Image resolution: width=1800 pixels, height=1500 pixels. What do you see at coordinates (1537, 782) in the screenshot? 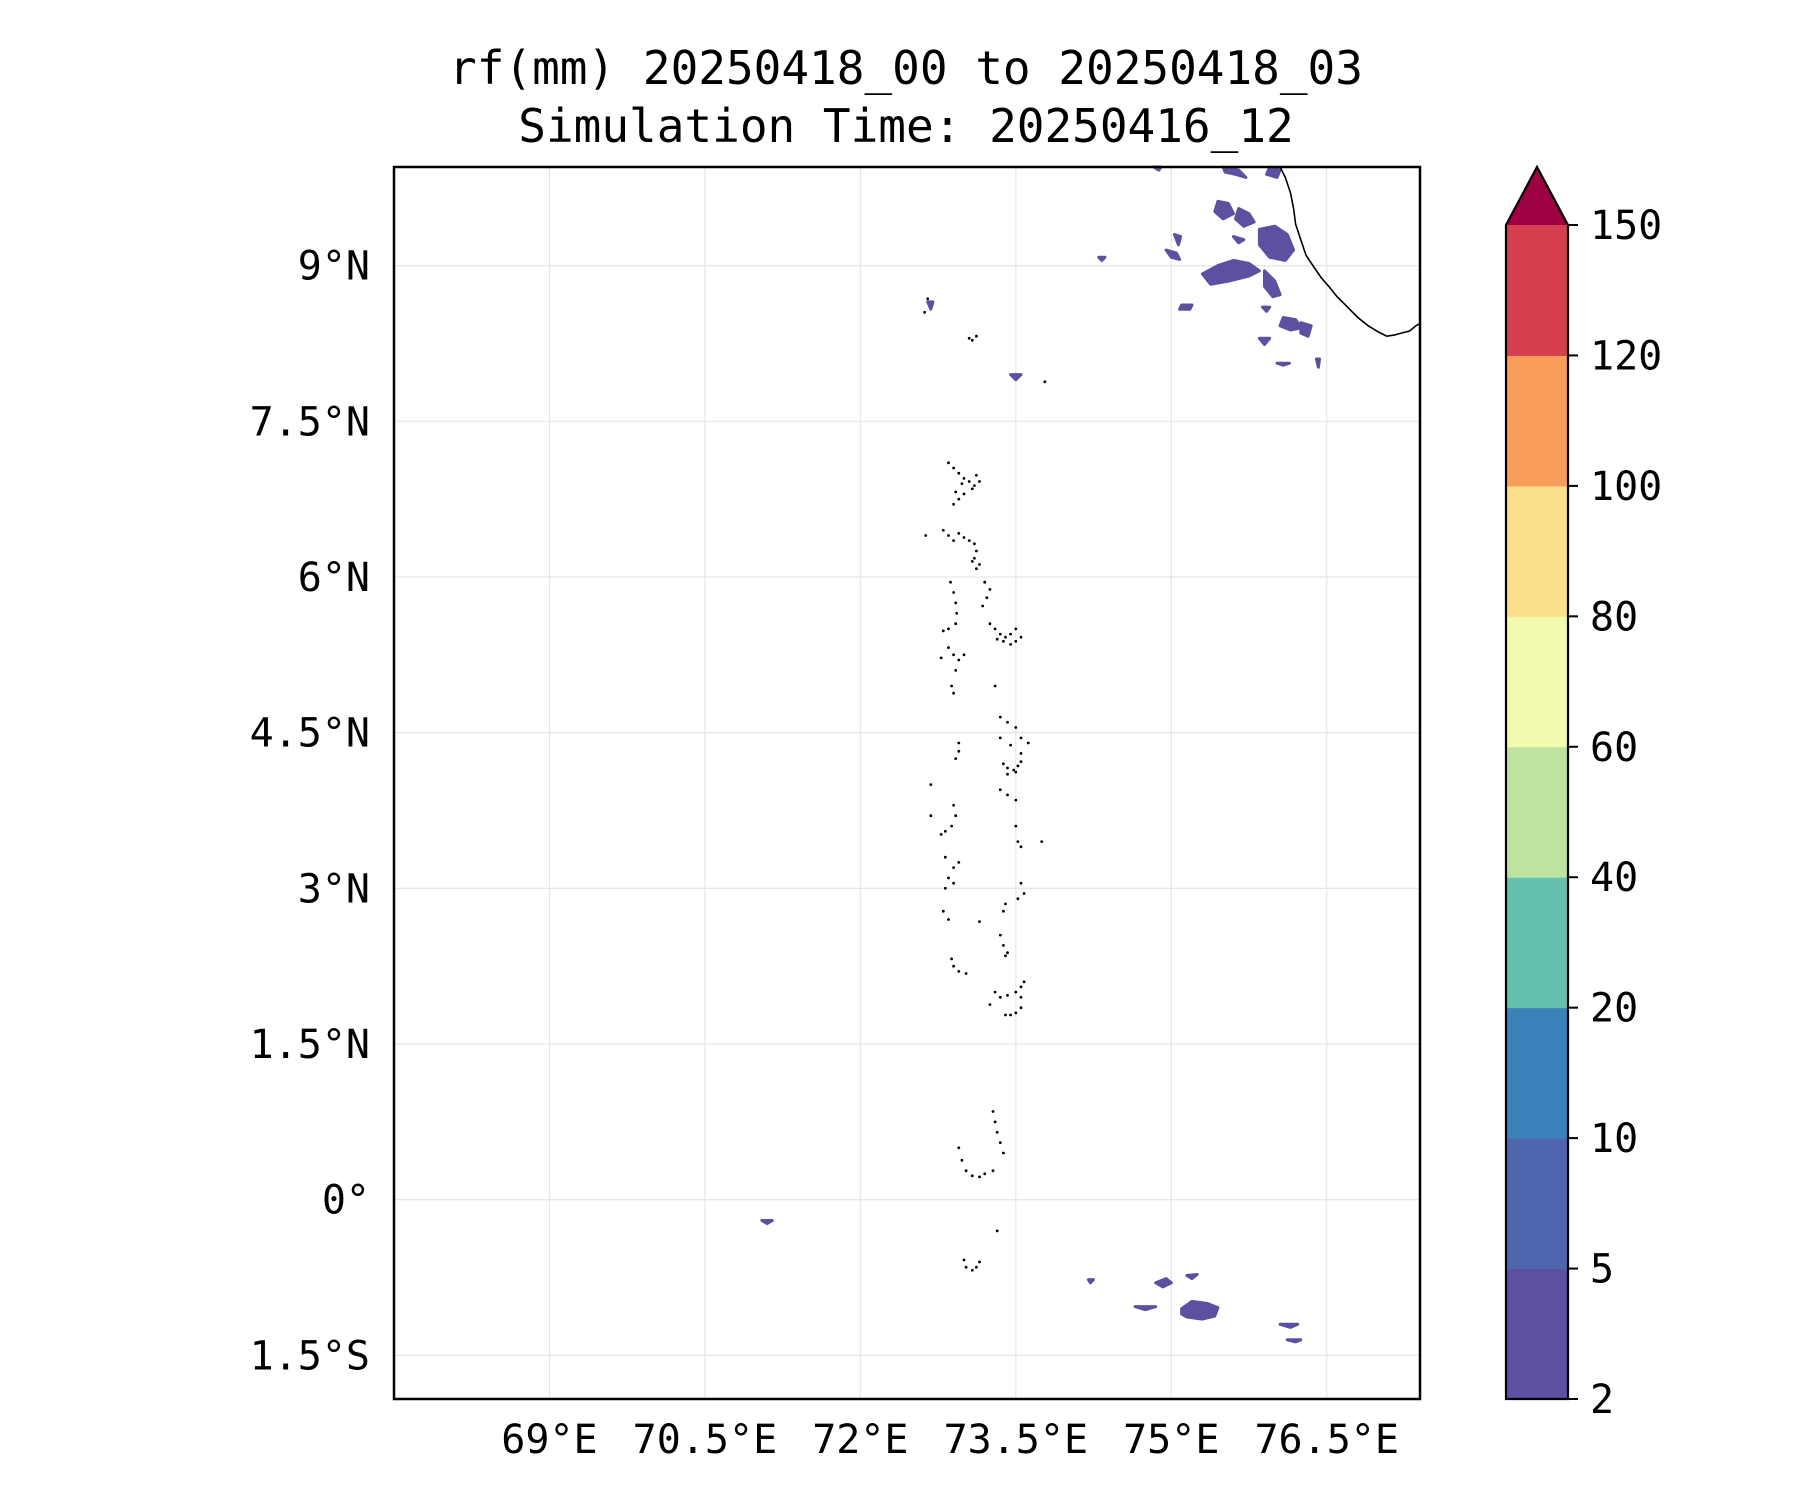
I see `colorbar-outline` at bounding box center [1537, 782].